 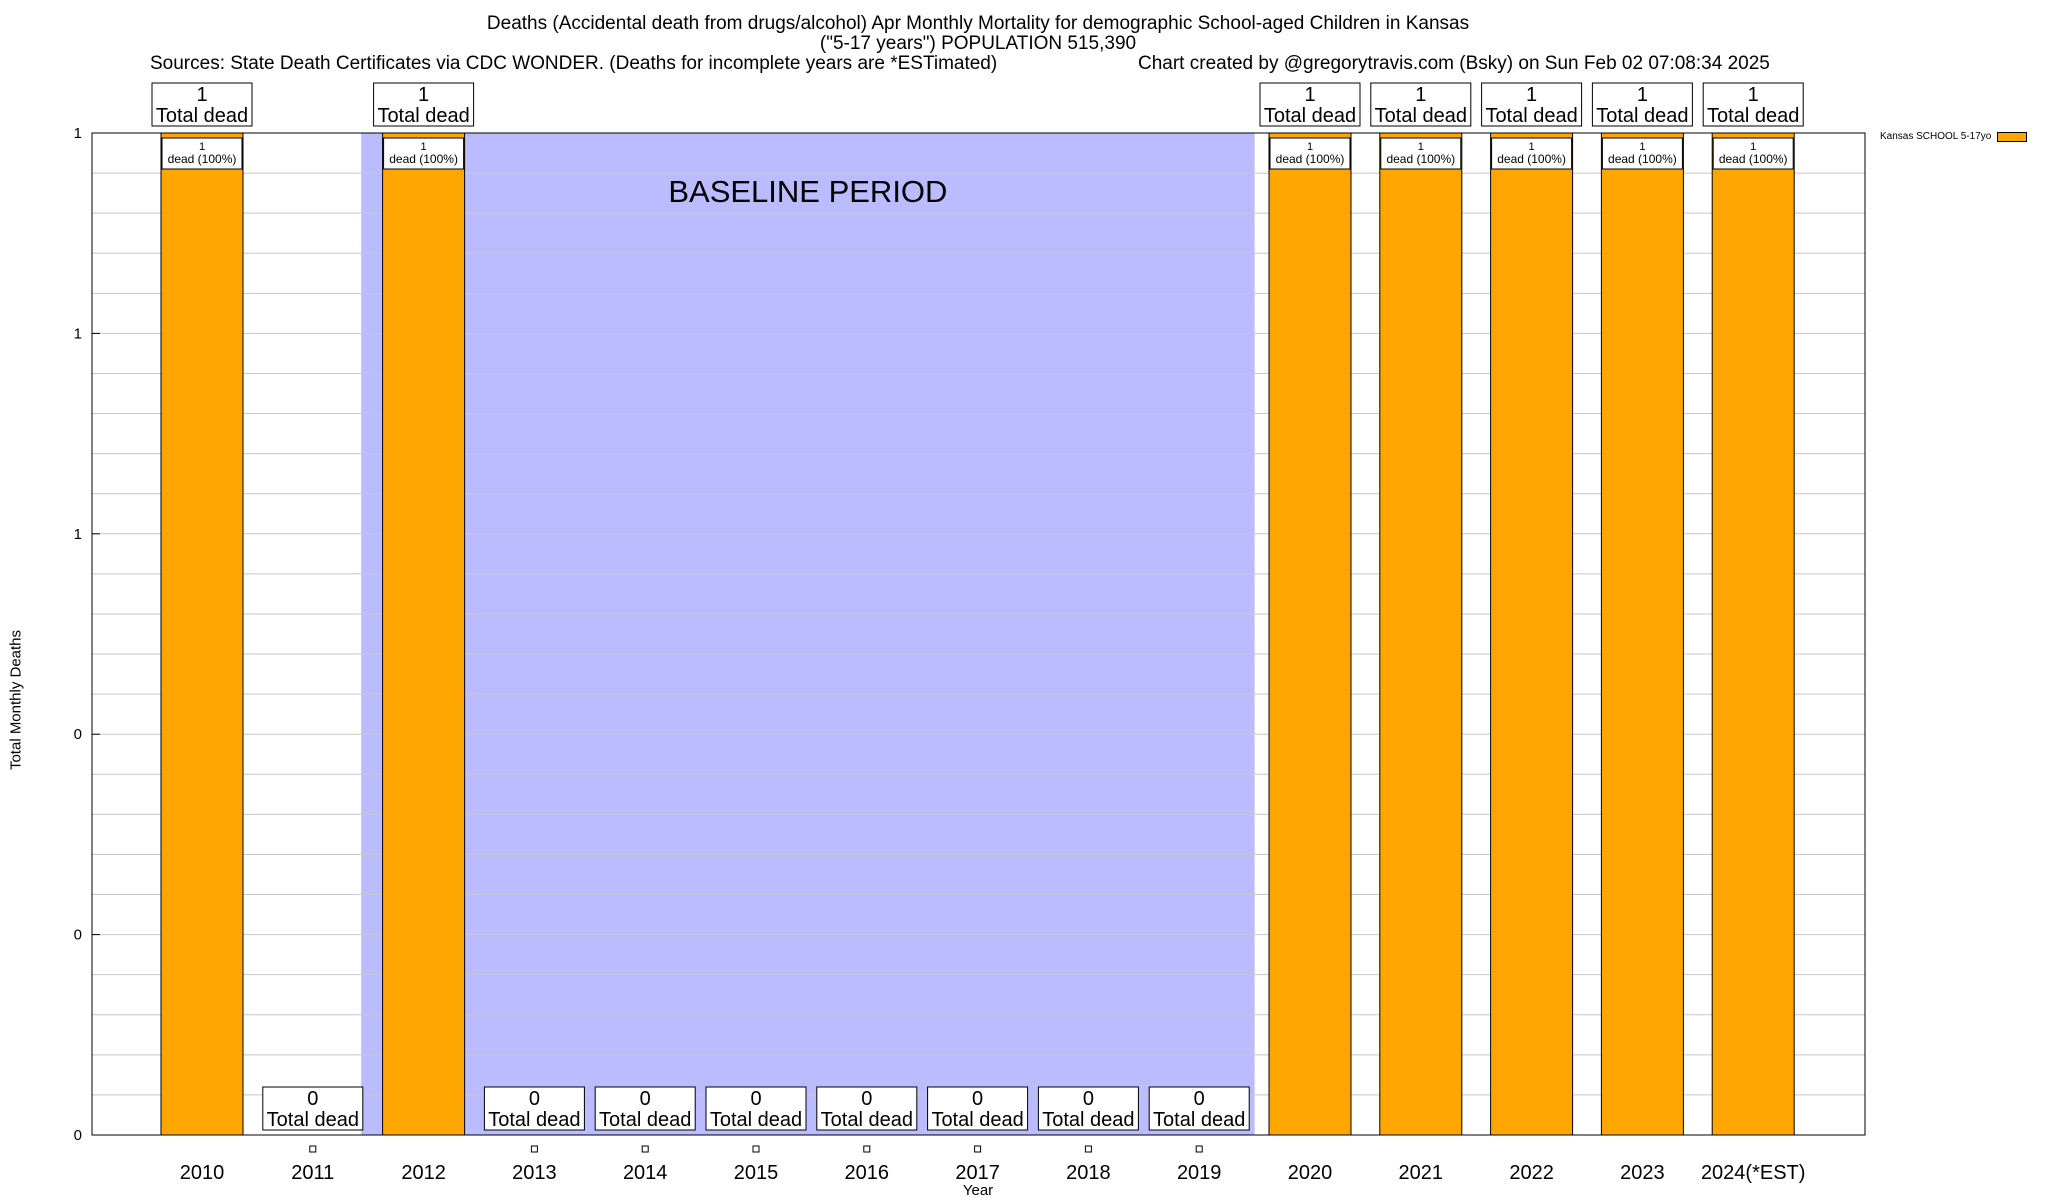 I want to click on legend-label: Kansas SCHOOL 5-17yo, so click(x=1936, y=136).